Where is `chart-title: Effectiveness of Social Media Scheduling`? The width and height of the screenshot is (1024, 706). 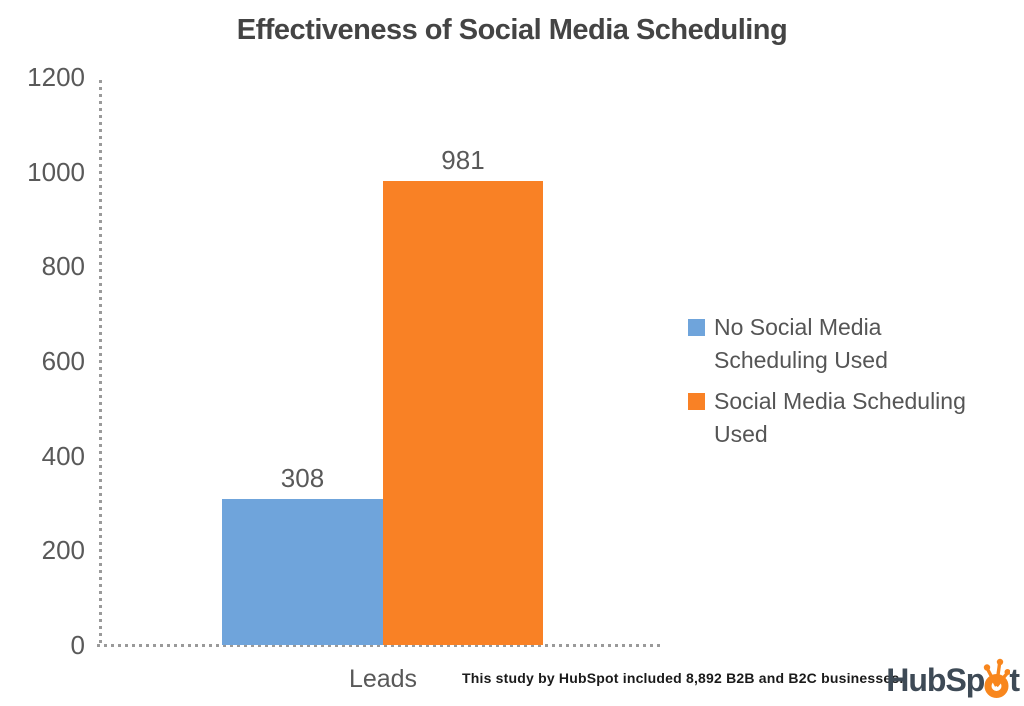
chart-title: Effectiveness of Social Media Scheduling is located at coordinates (512, 30).